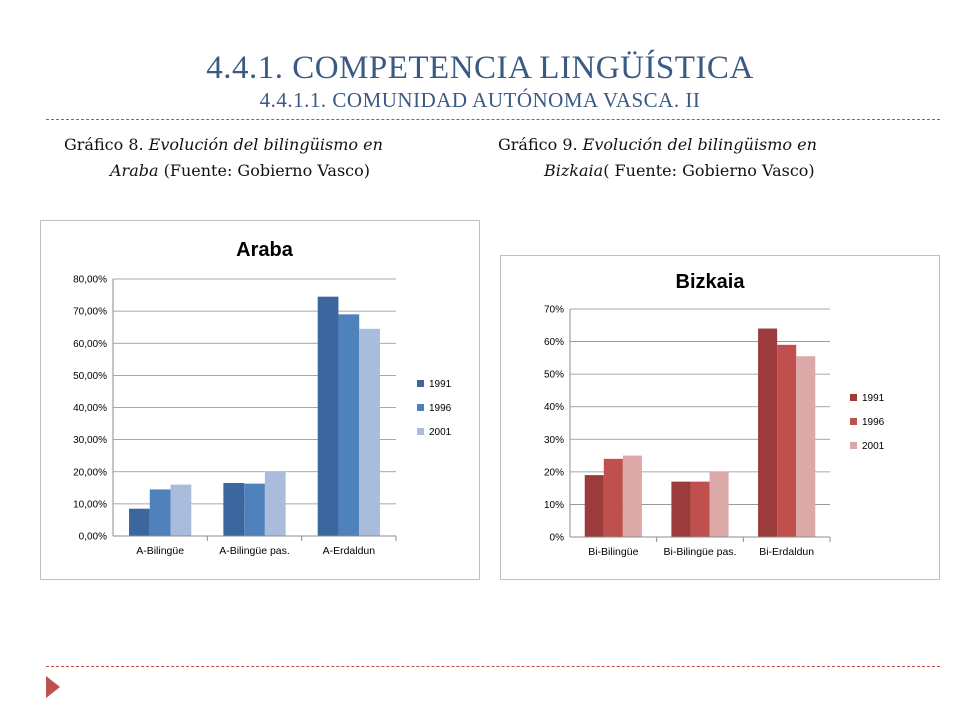 Image resolution: width=960 pixels, height=720 pixels. I want to click on bizkaia-legend-swatch-1996, so click(853, 421).